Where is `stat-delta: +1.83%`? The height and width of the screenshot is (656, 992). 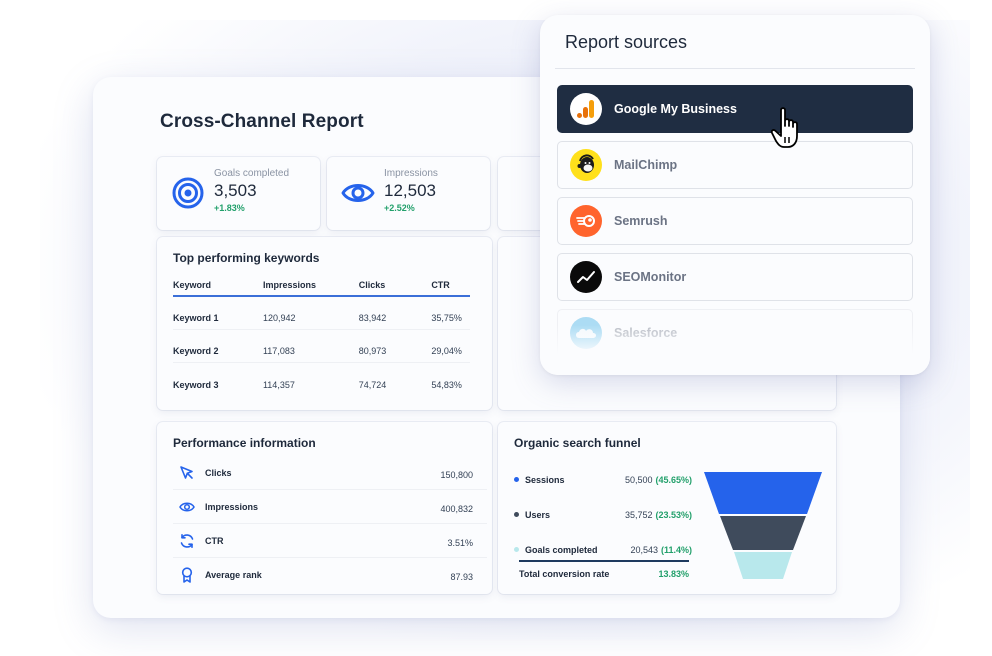 stat-delta: +1.83% is located at coordinates (229, 208).